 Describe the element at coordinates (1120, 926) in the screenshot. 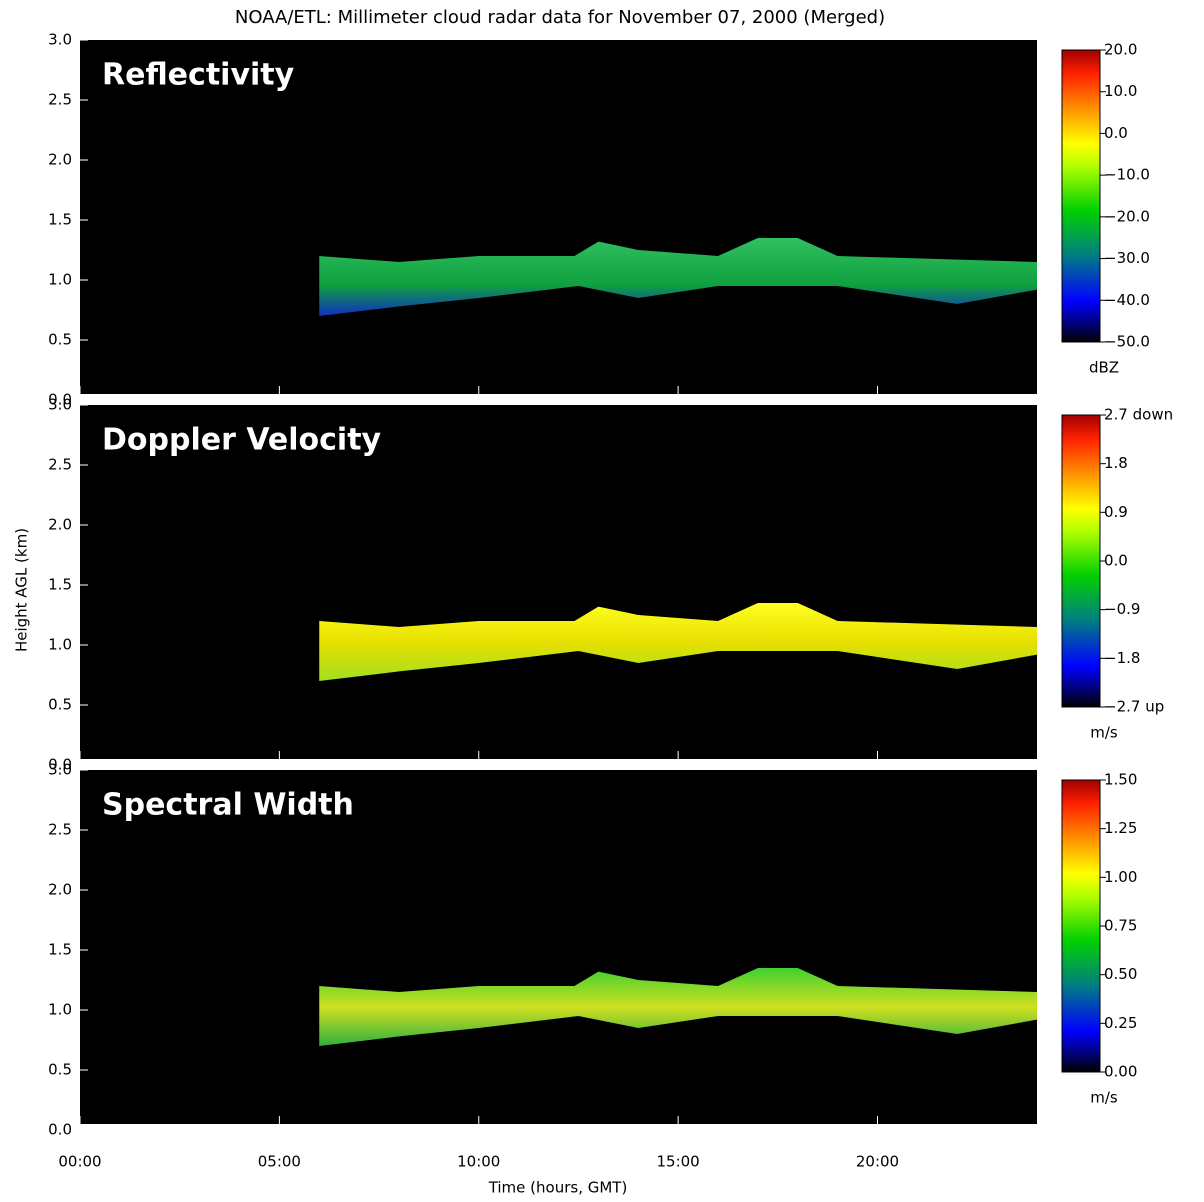

I see `colorbar-tick-label: 0.75` at that location.